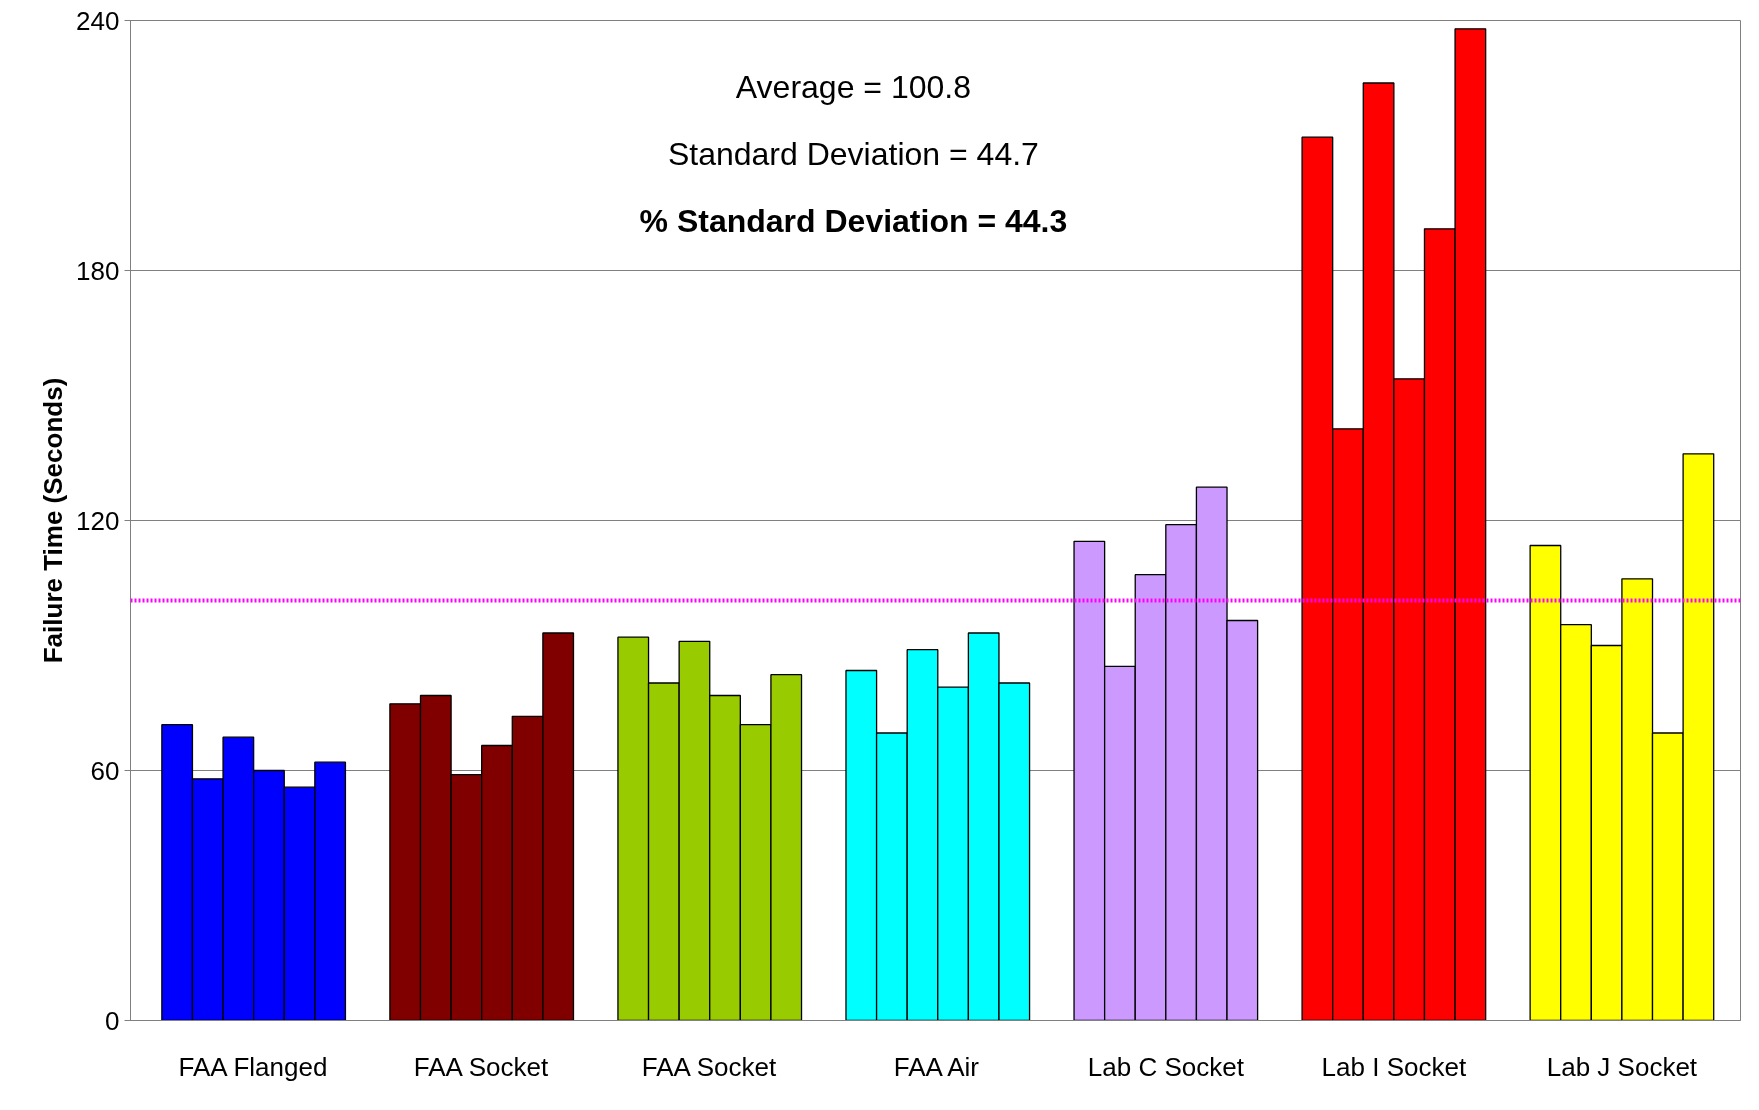  Describe the element at coordinates (1622, 1066) in the screenshot. I see `x-tick-label: Lab J Socket` at that location.